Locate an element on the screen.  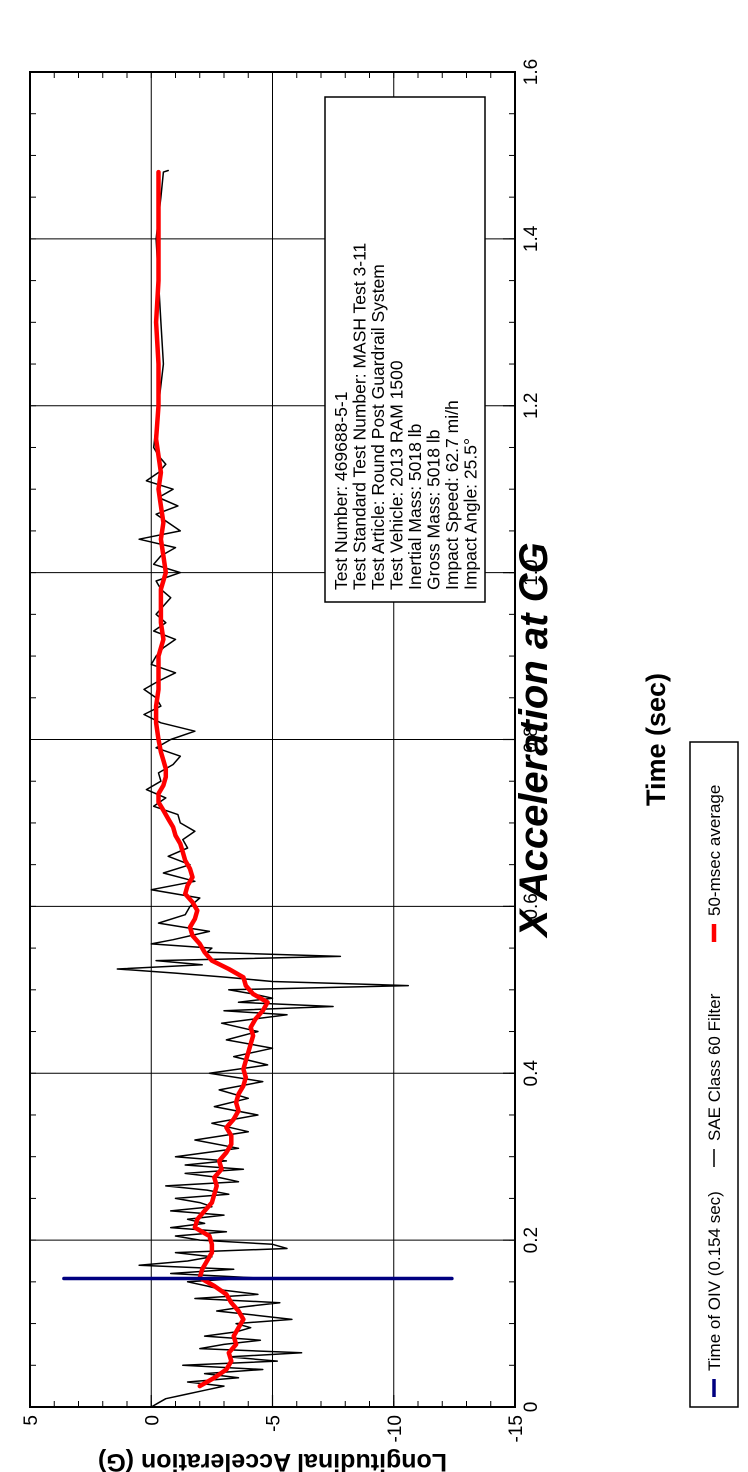
x-tick-label: 1.2 is located at coordinates (531, 406).